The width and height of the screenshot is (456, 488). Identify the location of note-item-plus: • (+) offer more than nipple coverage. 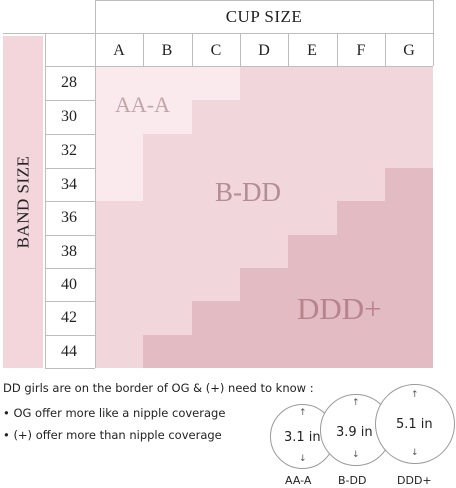
(112, 435).